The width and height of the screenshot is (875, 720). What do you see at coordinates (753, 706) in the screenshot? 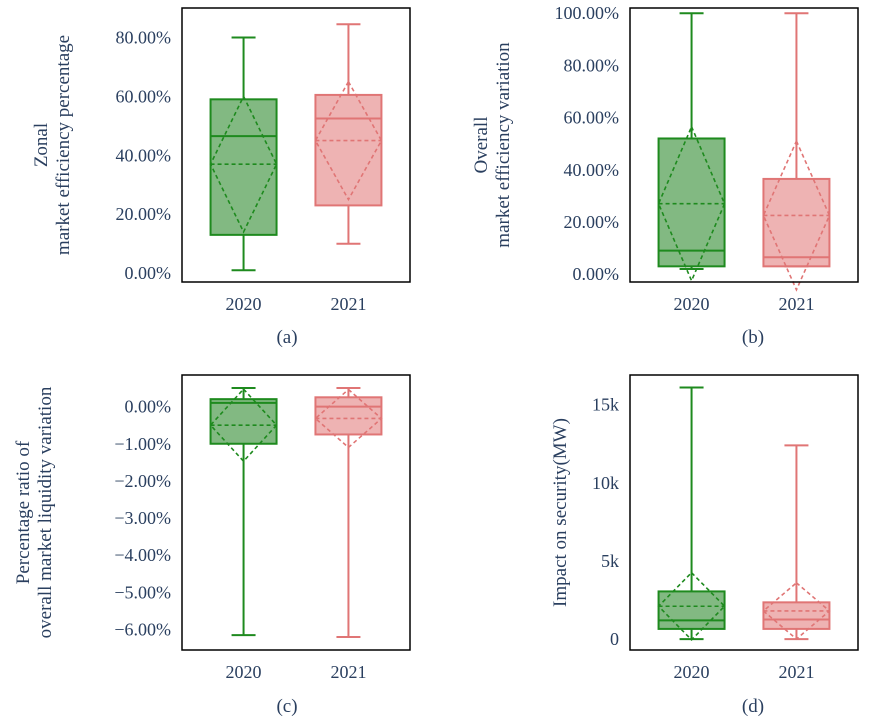
I see `panel-caption: (d)` at bounding box center [753, 706].